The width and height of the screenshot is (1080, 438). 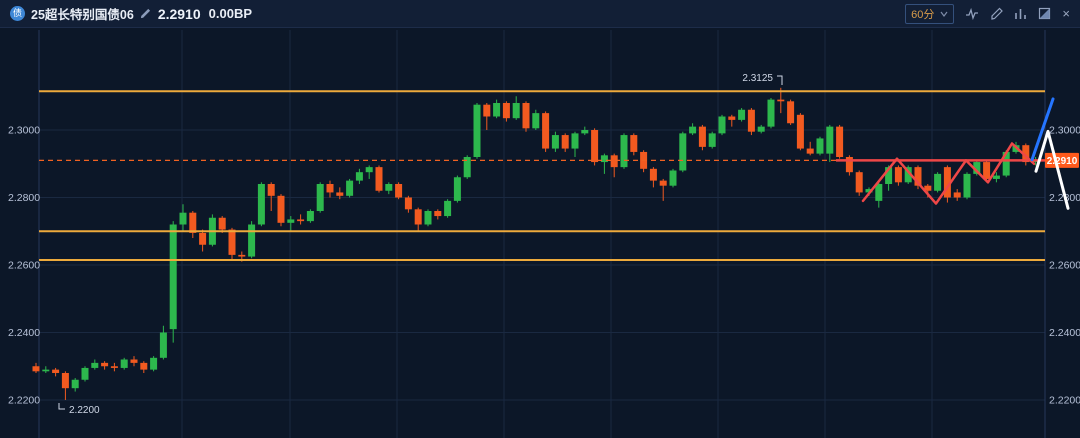 I want to click on red-zigzag-trendline, so click(x=948, y=173).